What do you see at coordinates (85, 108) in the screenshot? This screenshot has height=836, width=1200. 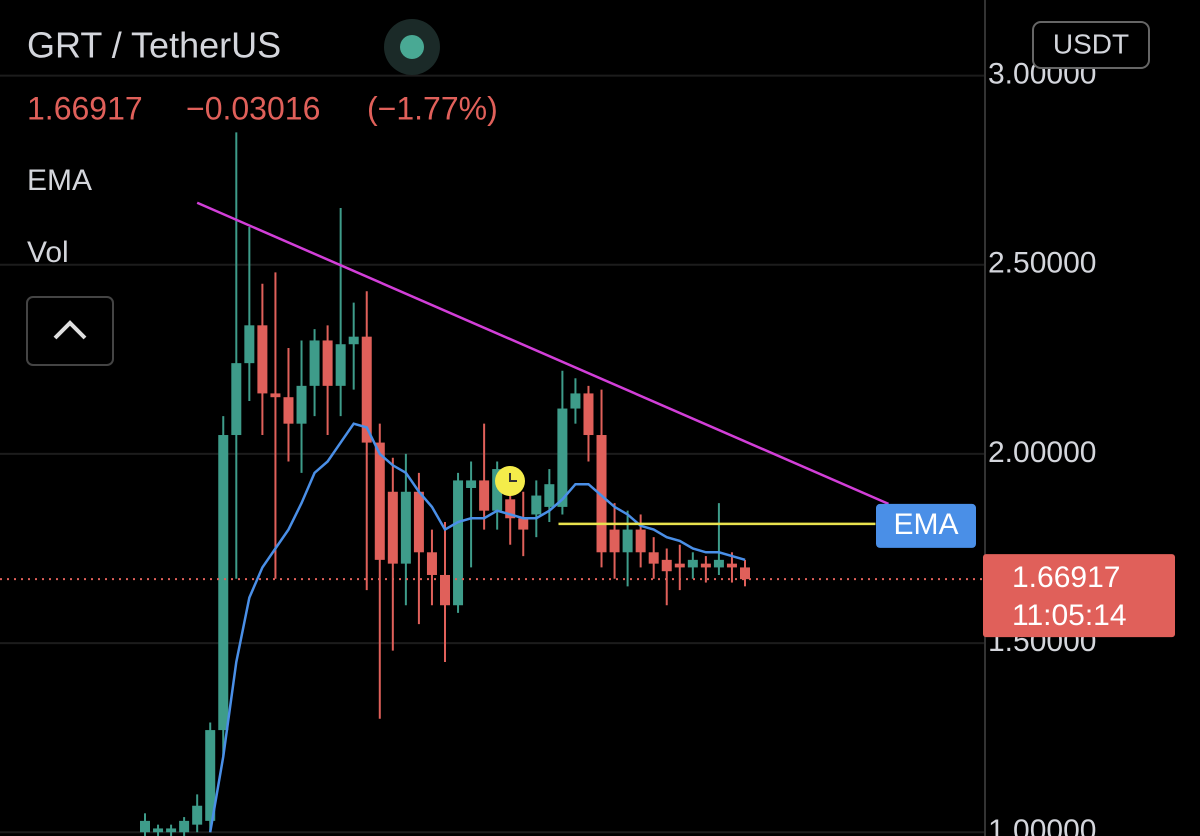 I see `last-price: 1.66917` at bounding box center [85, 108].